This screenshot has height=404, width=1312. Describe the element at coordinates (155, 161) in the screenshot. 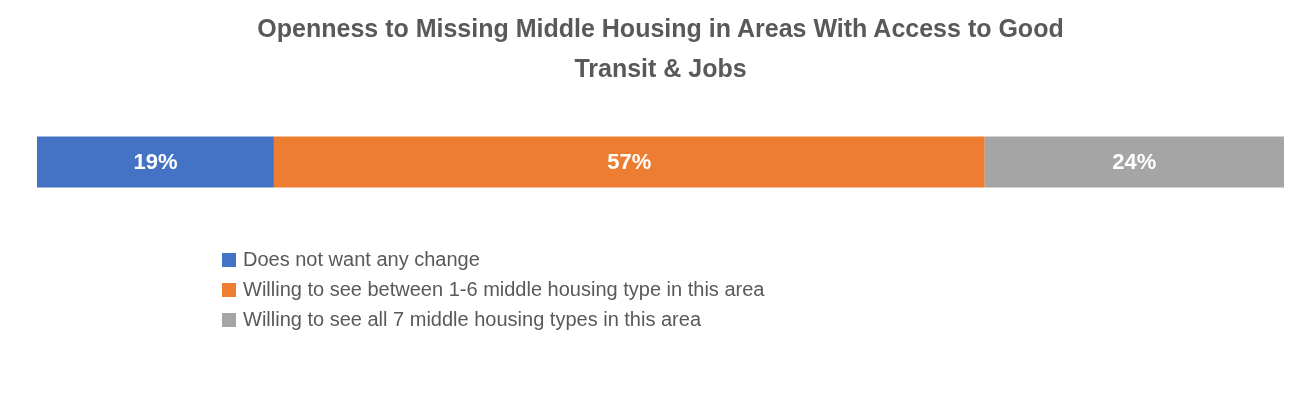

I see `data-label: 19%` at that location.